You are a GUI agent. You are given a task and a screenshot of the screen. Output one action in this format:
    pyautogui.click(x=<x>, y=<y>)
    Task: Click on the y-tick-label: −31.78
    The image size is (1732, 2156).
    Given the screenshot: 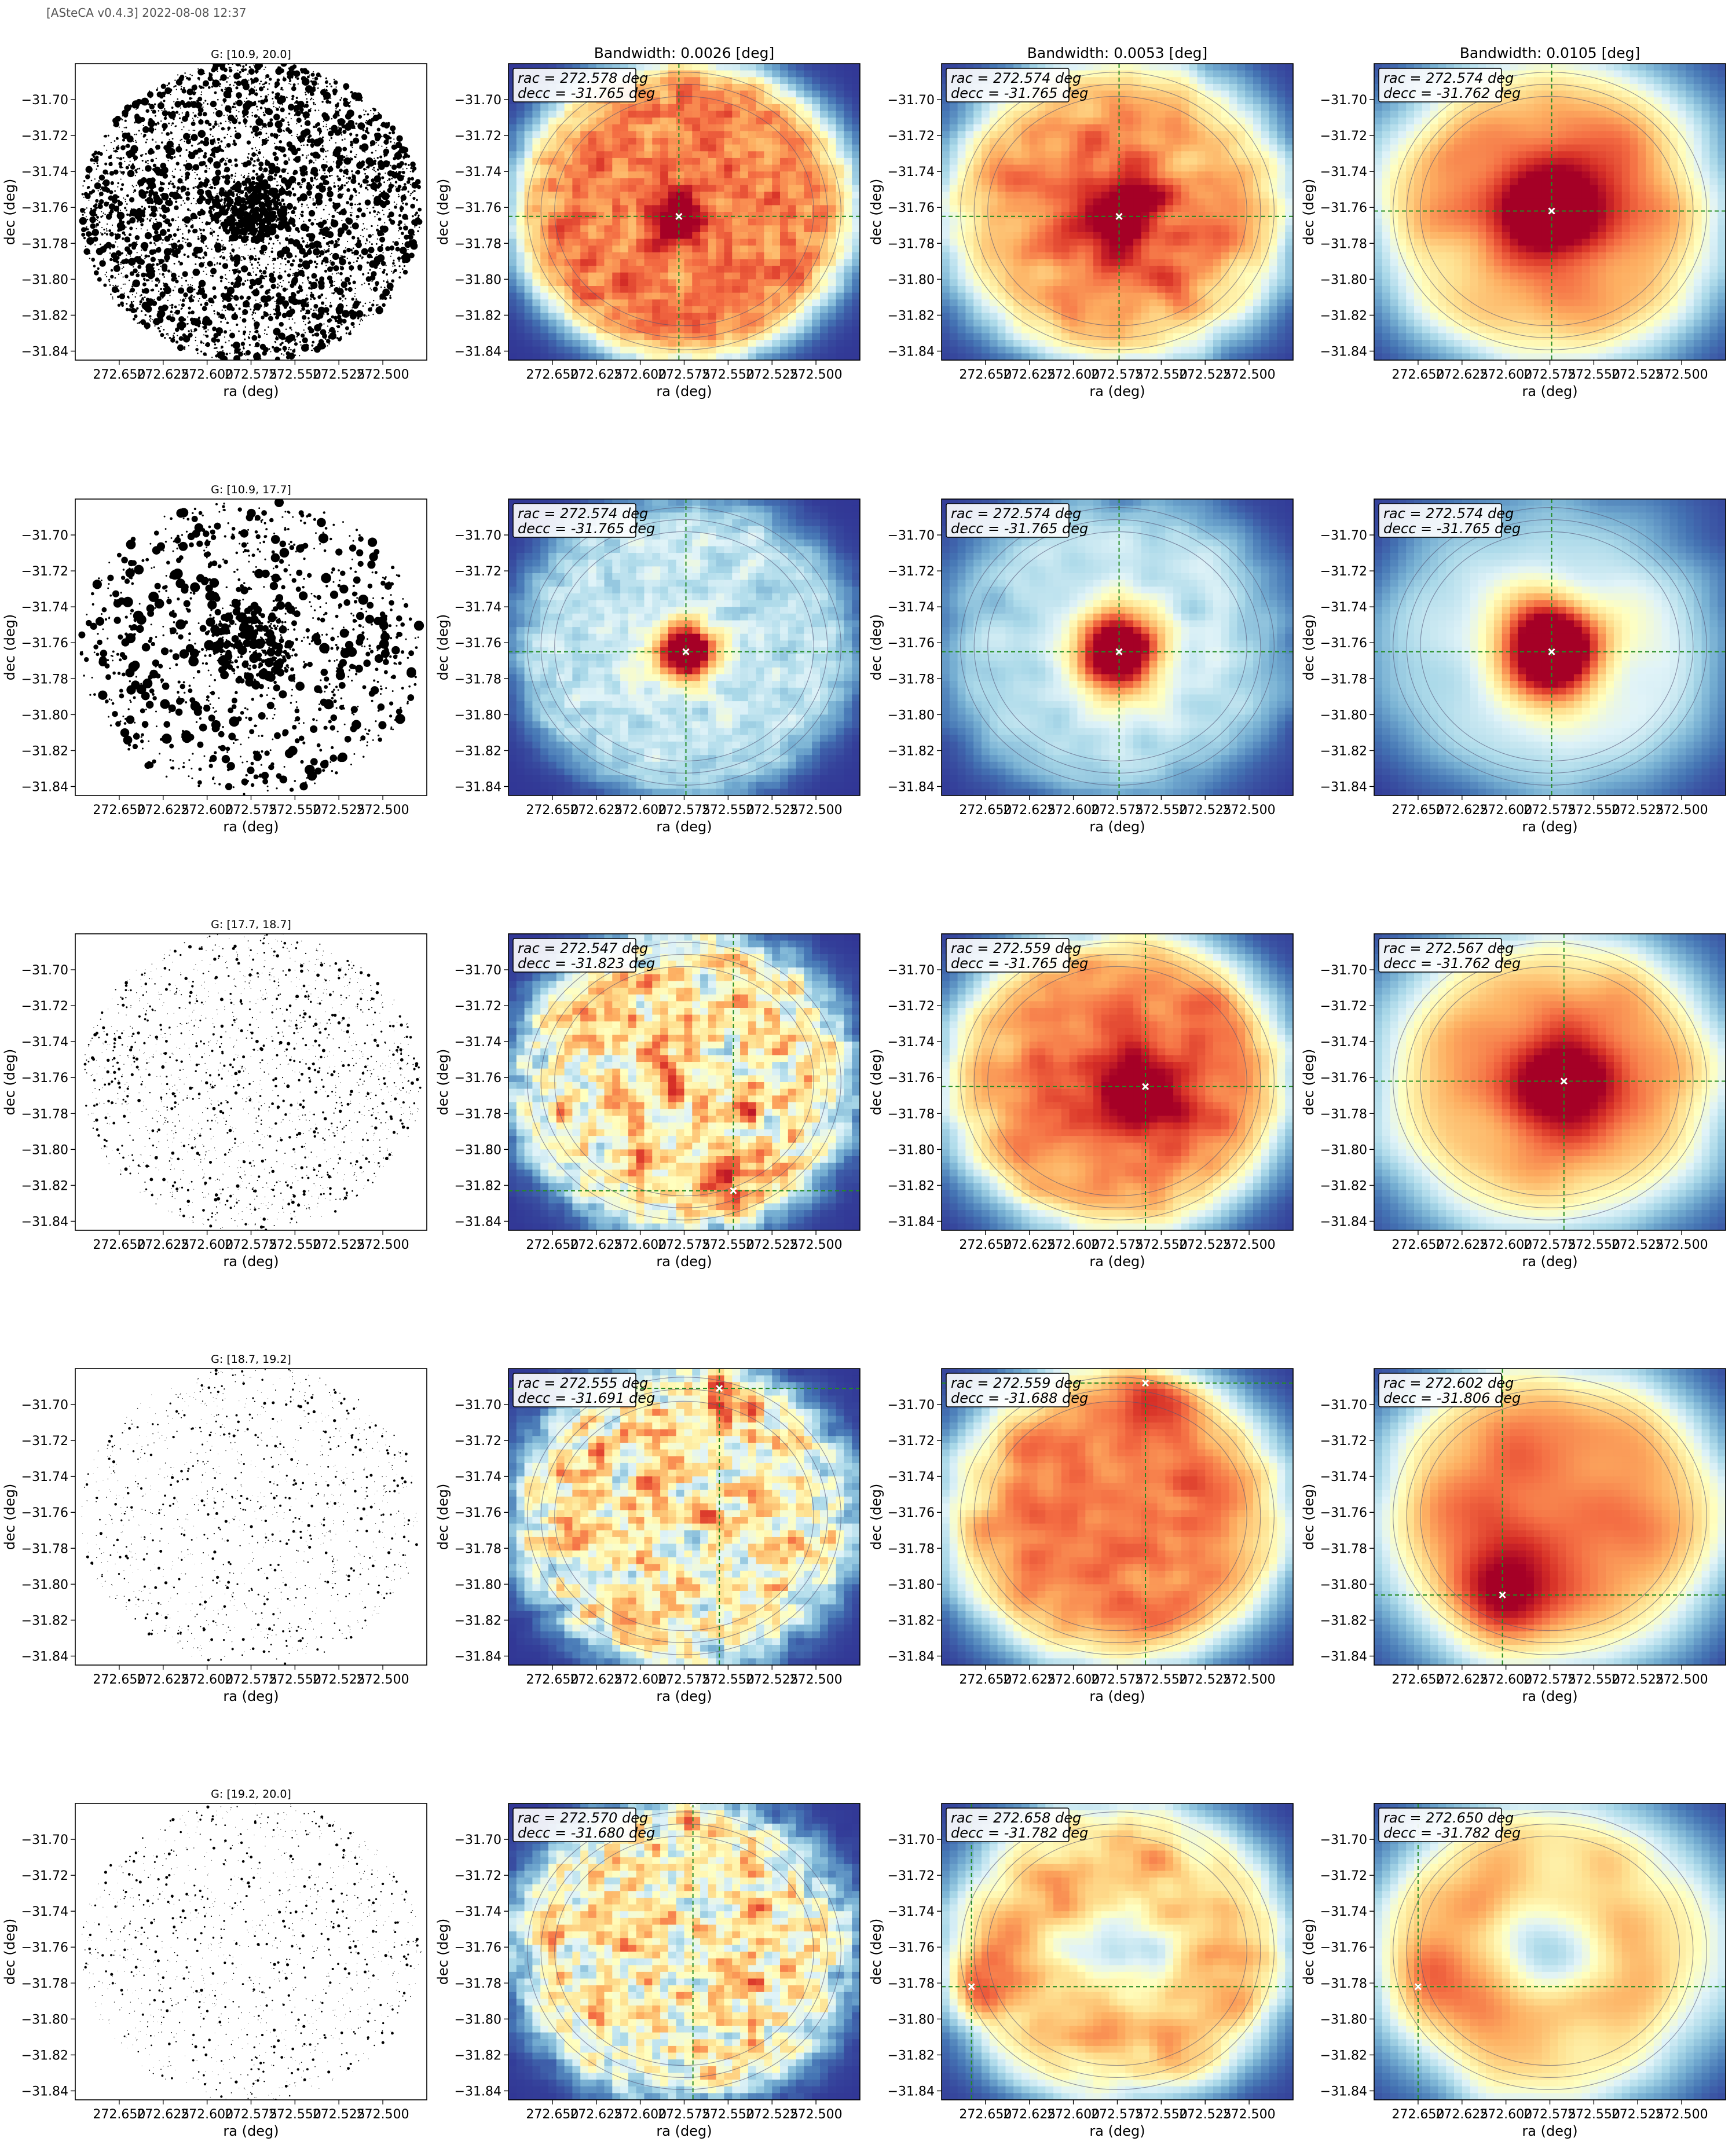 What is the action you would take?
    pyautogui.click(x=912, y=244)
    